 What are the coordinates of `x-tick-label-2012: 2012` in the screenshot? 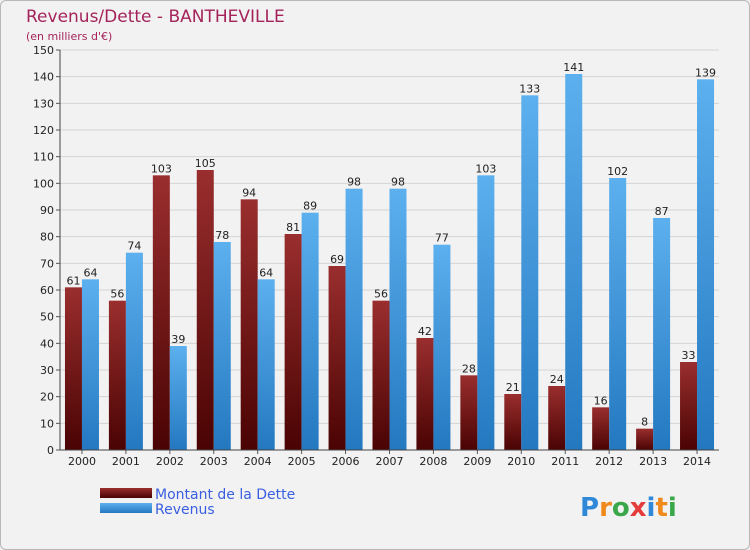 It's located at (609, 461).